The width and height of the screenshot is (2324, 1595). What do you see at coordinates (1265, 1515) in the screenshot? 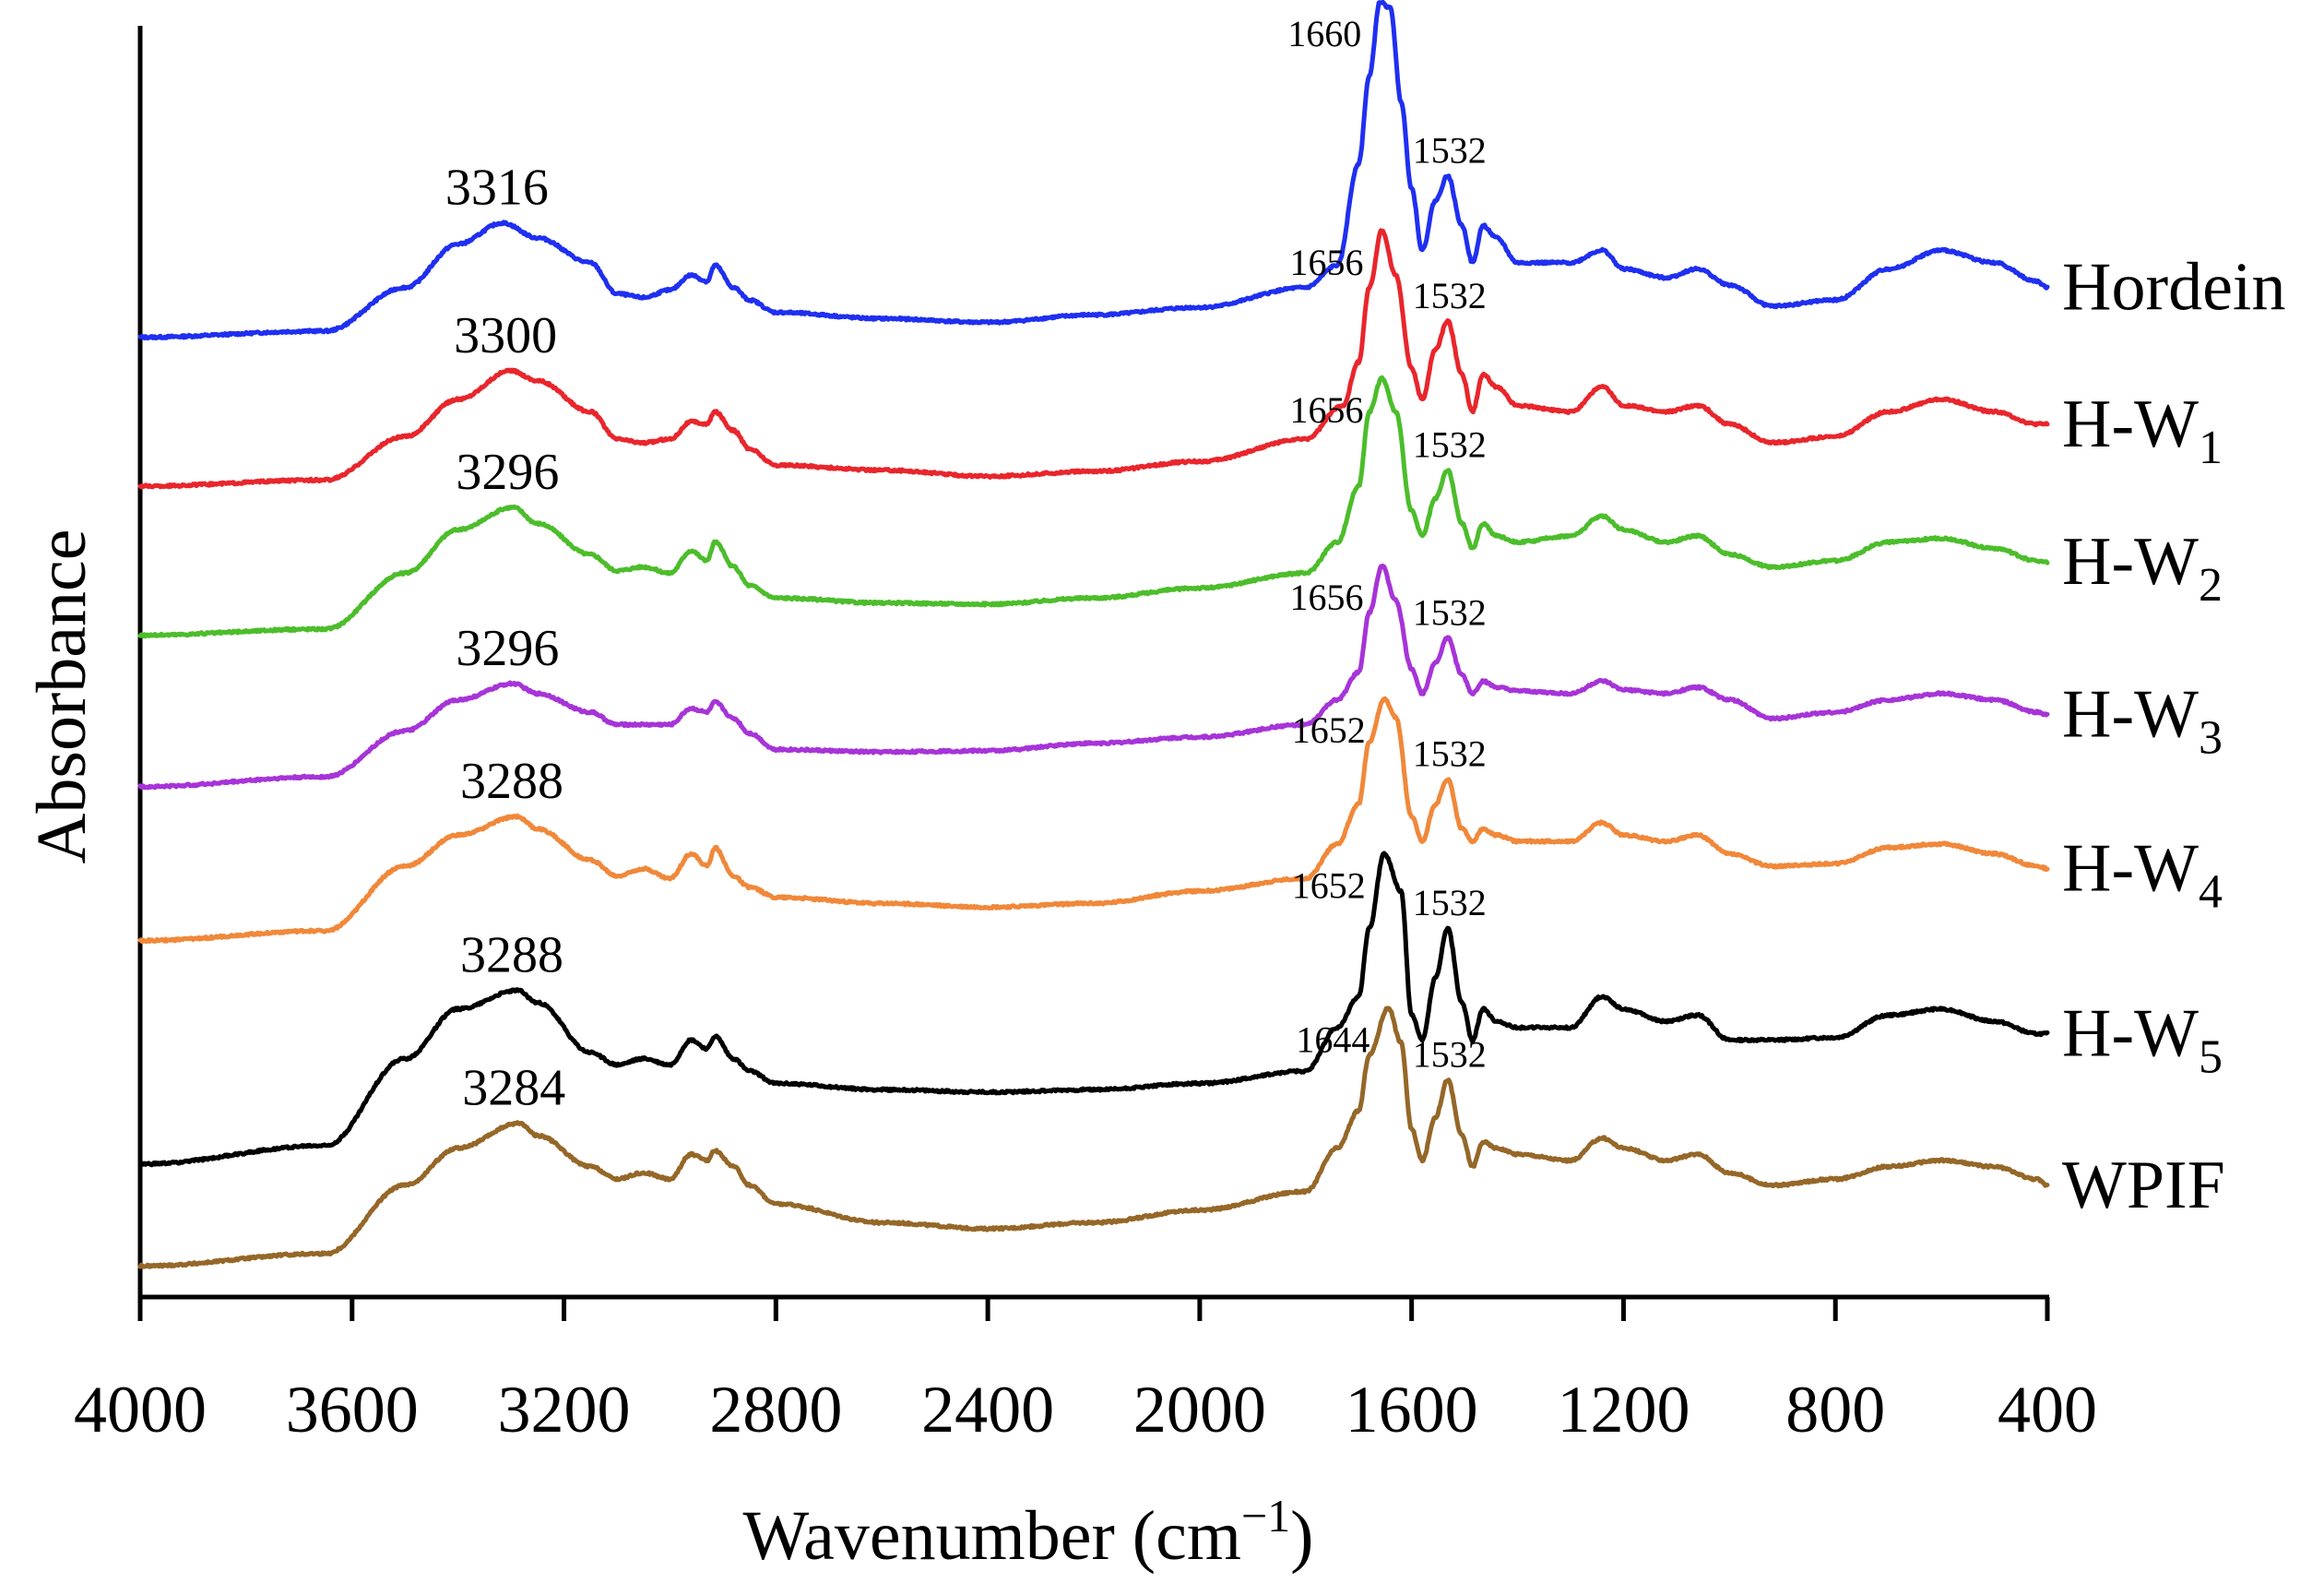
I see `x-axis-label-superscript: −1` at bounding box center [1265, 1515].